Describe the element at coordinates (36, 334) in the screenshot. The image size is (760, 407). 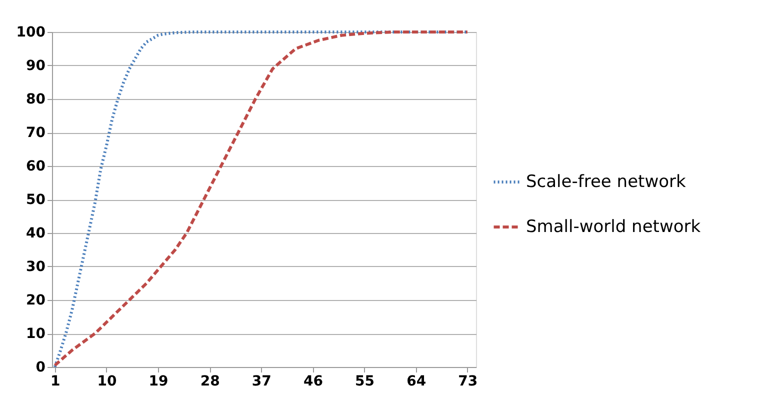
I see `y-tick-label: 10` at that location.